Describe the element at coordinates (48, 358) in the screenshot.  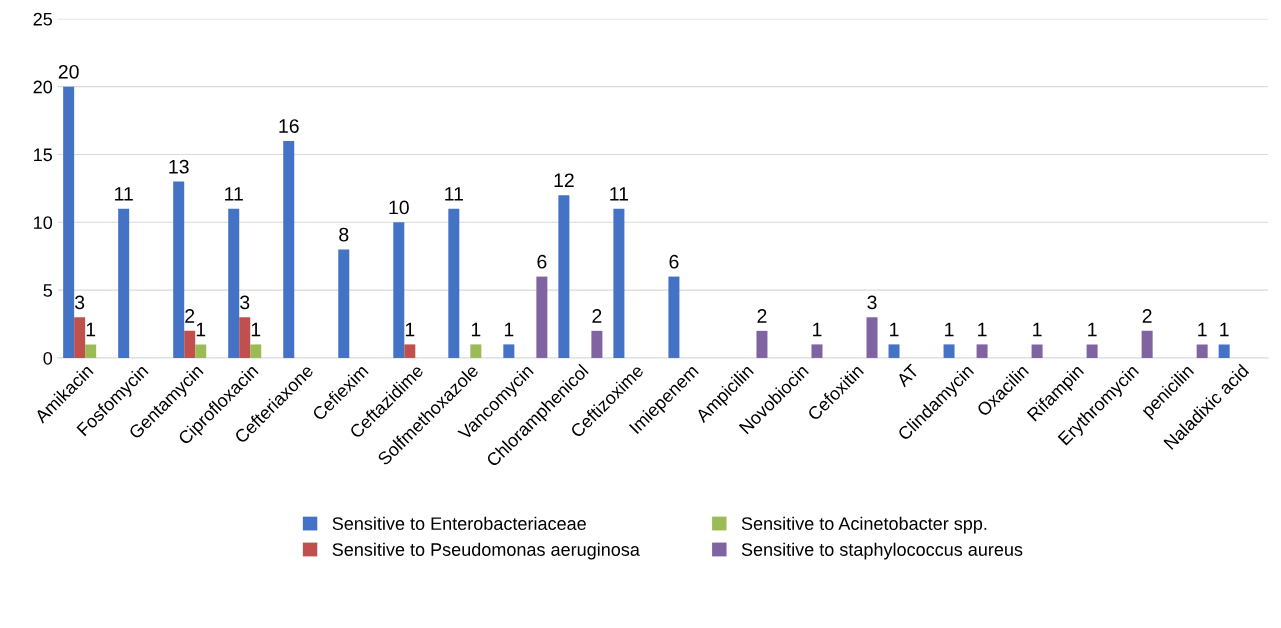
I see `y-tick-label: 0` at that location.